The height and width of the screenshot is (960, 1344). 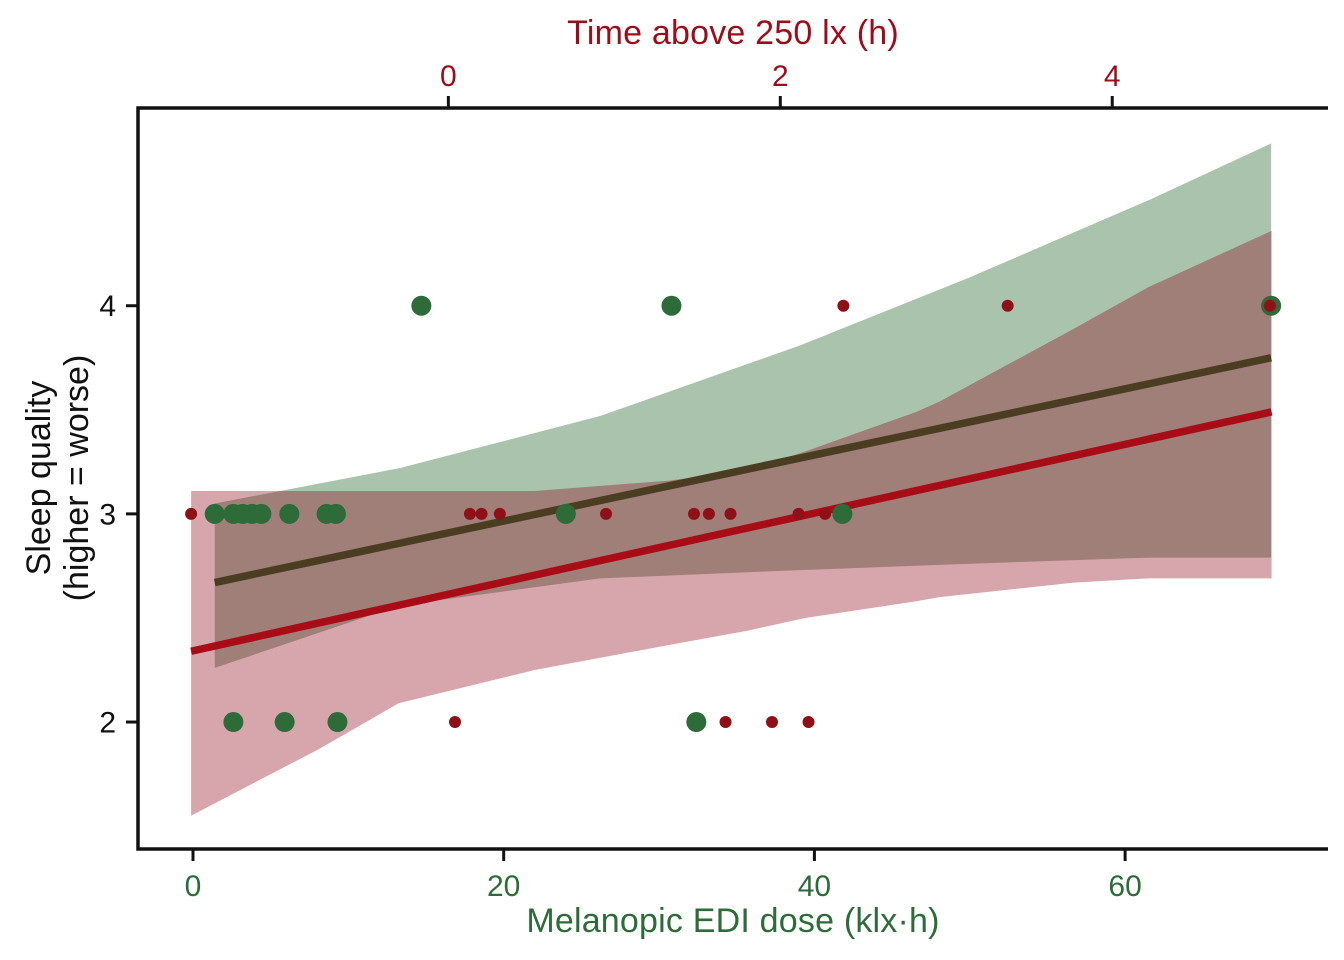 What do you see at coordinates (1124, 886) in the screenshot?
I see `bottom-axis-tick-label: 60` at bounding box center [1124, 886].